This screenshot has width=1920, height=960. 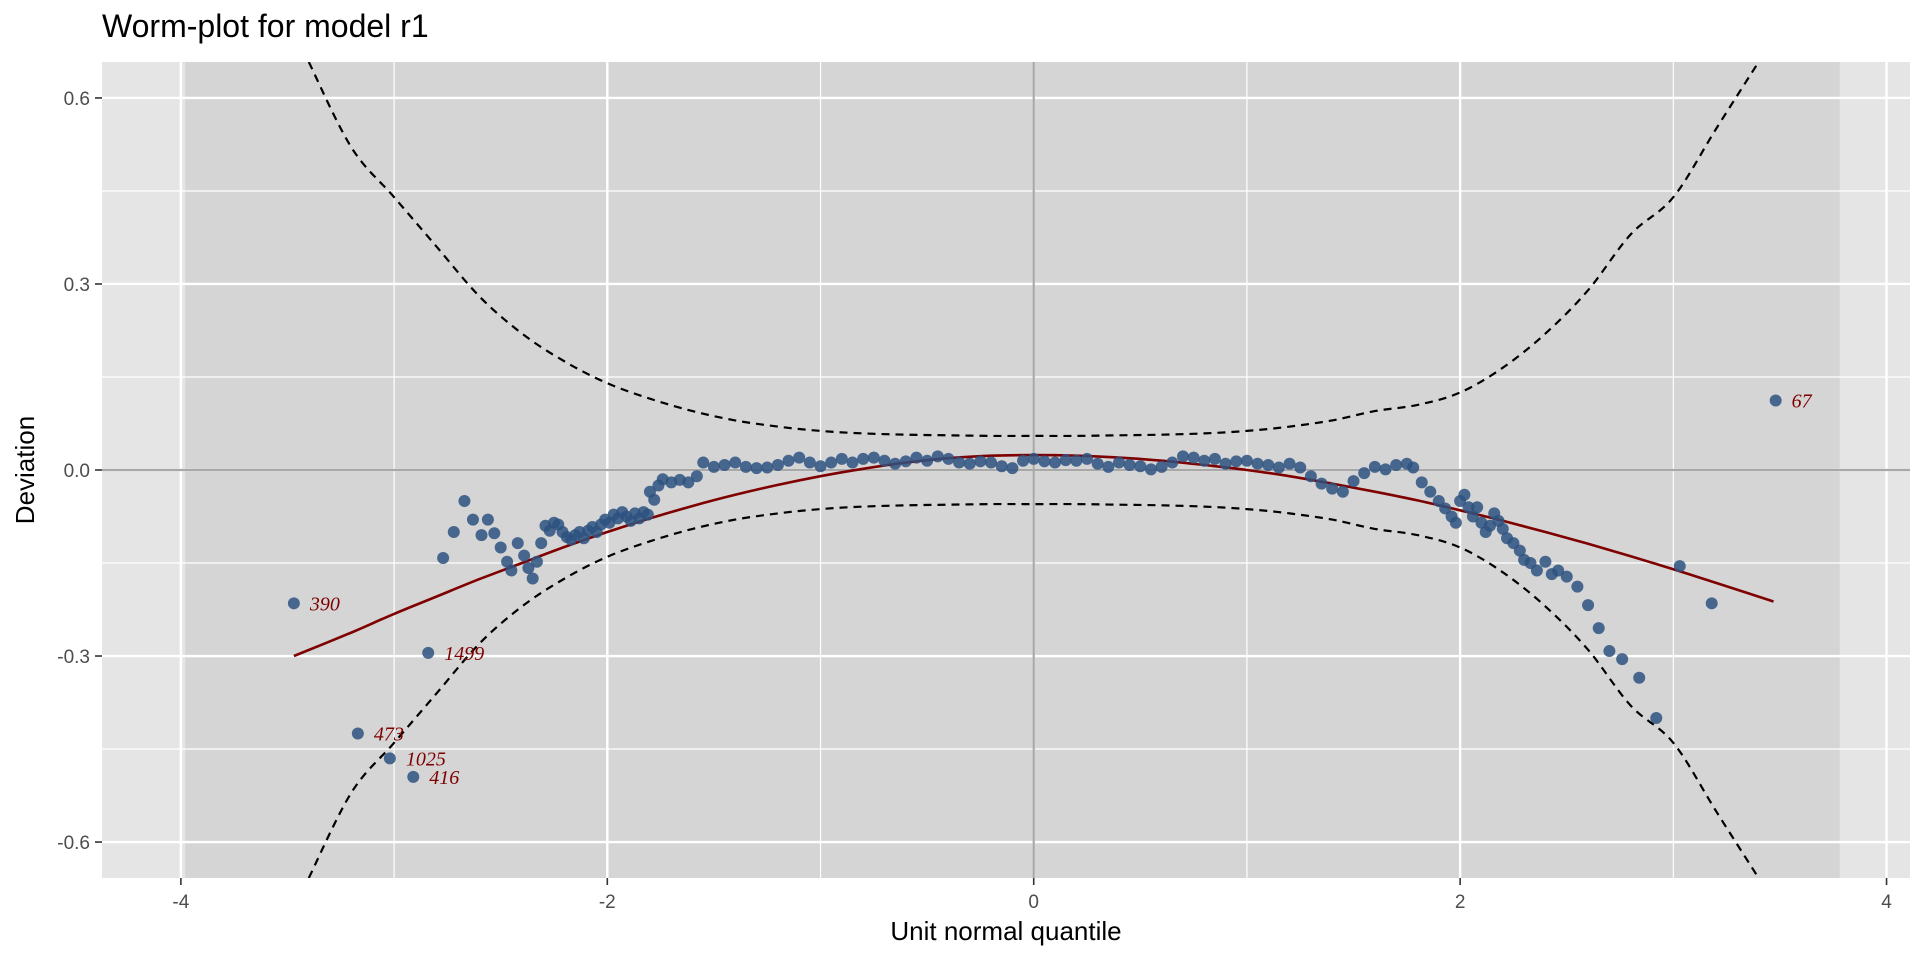 What do you see at coordinates (1460, 902) in the screenshot?
I see `x-tick-label: 2` at bounding box center [1460, 902].